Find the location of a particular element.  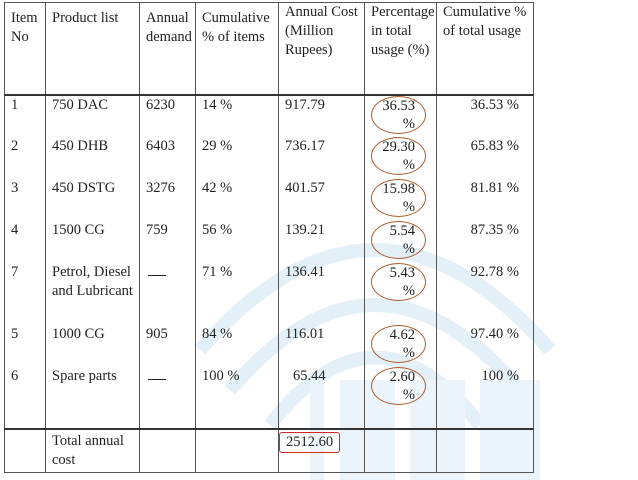

demand-cell: 6403 is located at coordinates (167, 157).